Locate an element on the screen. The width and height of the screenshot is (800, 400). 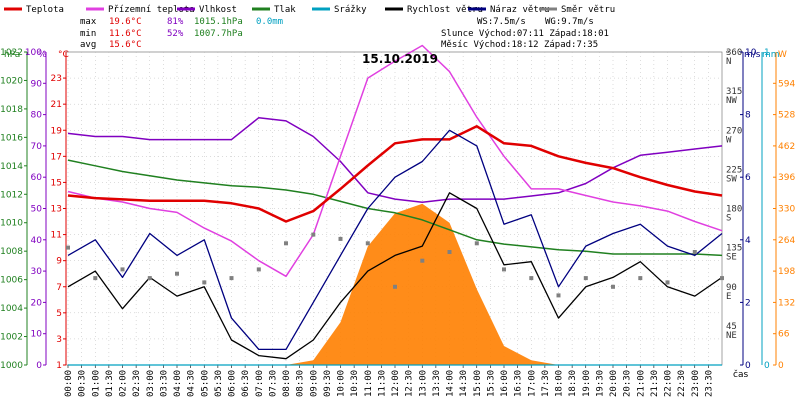
x-tick-label: 15:30 is located at coordinates (491, 383).